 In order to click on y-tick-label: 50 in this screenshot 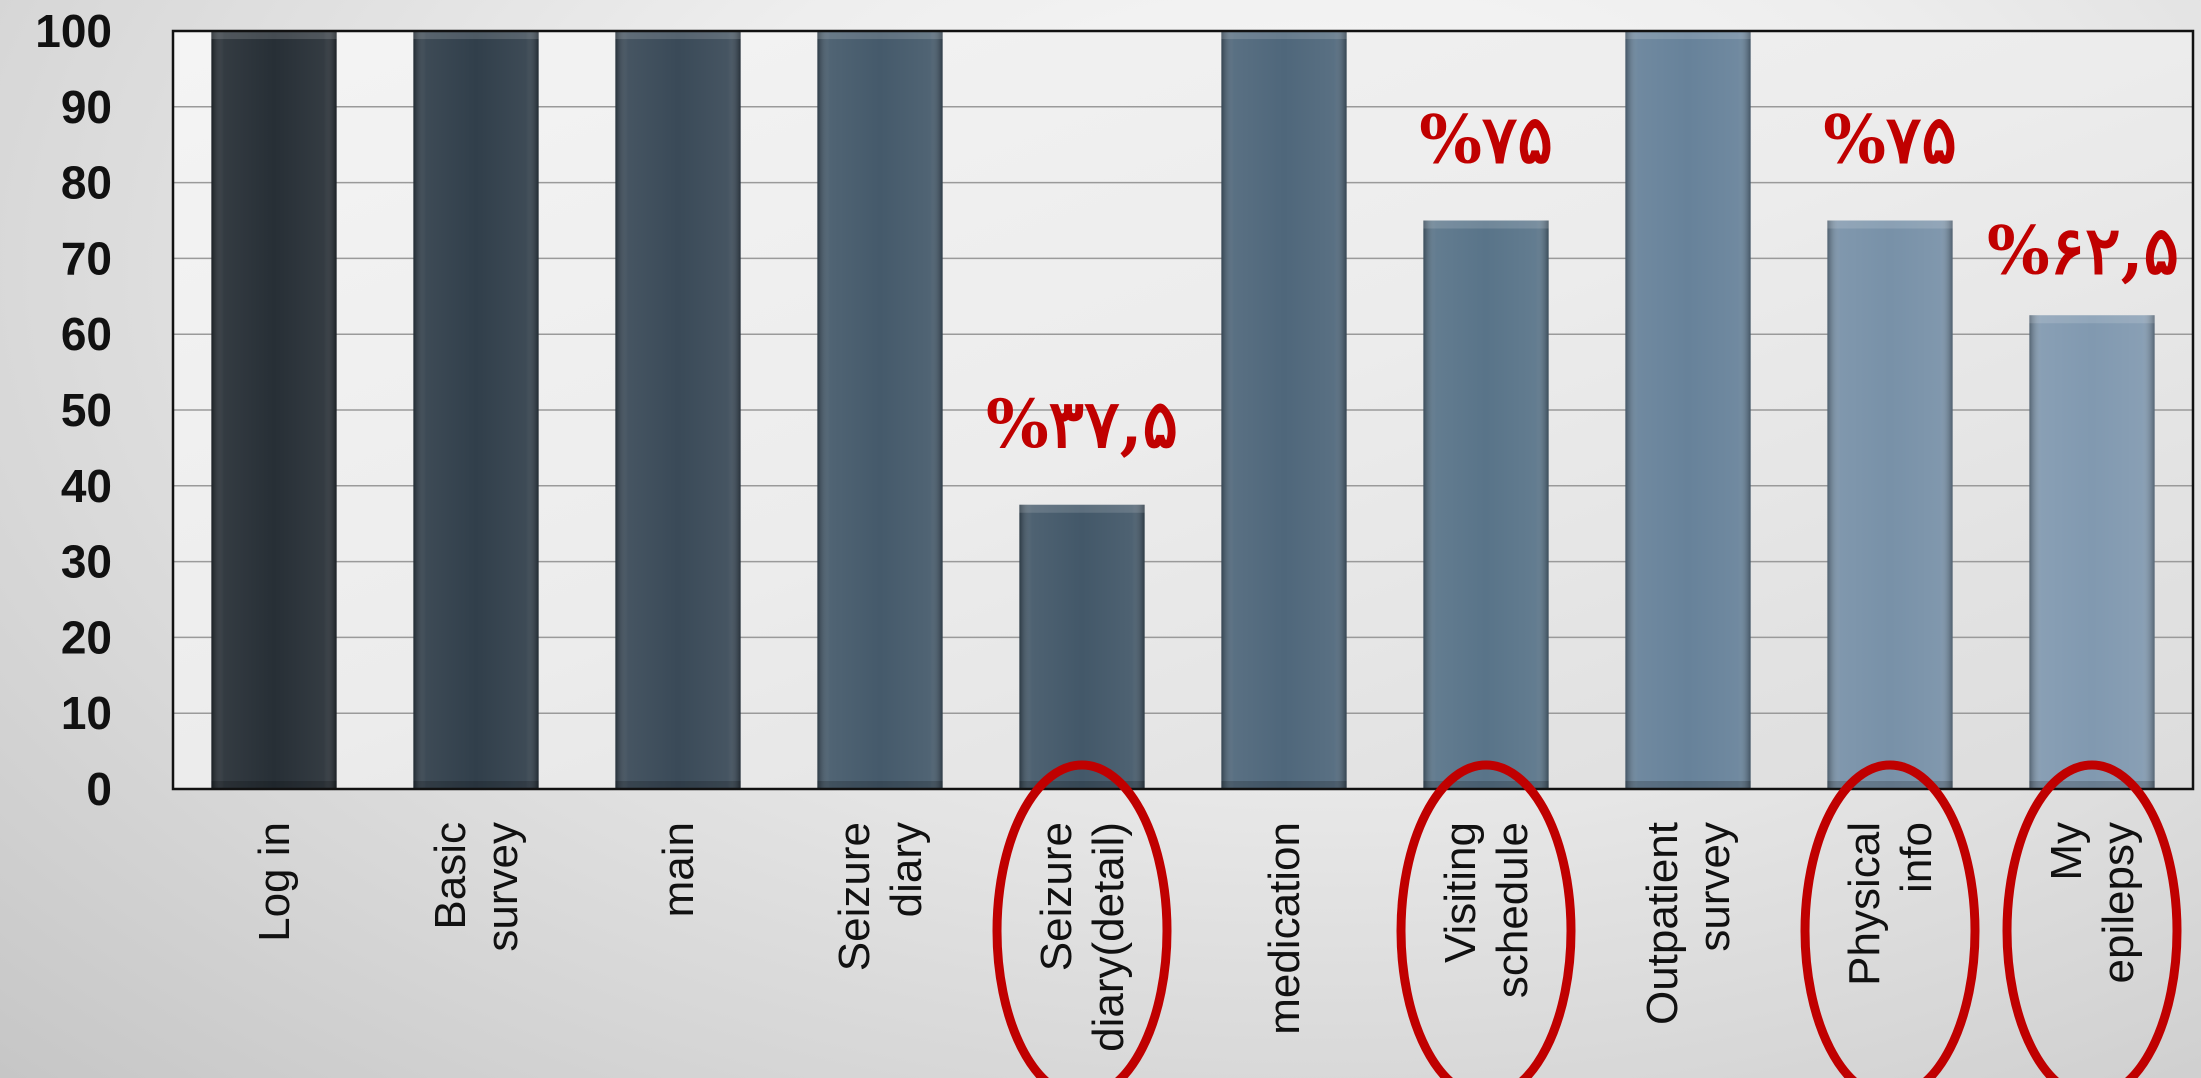, I will do `click(86, 410)`.